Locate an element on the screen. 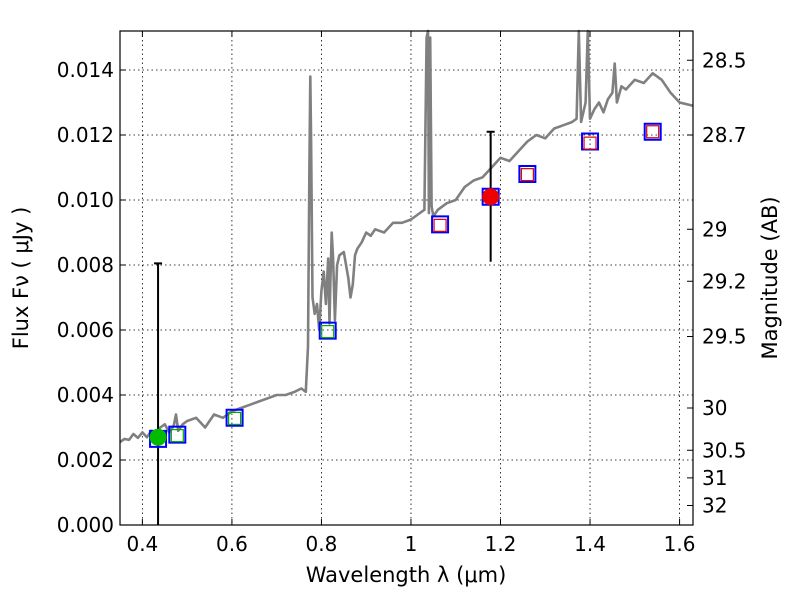 This screenshot has width=800, height=600. x-tick-label: 0.4 is located at coordinates (142, 544).